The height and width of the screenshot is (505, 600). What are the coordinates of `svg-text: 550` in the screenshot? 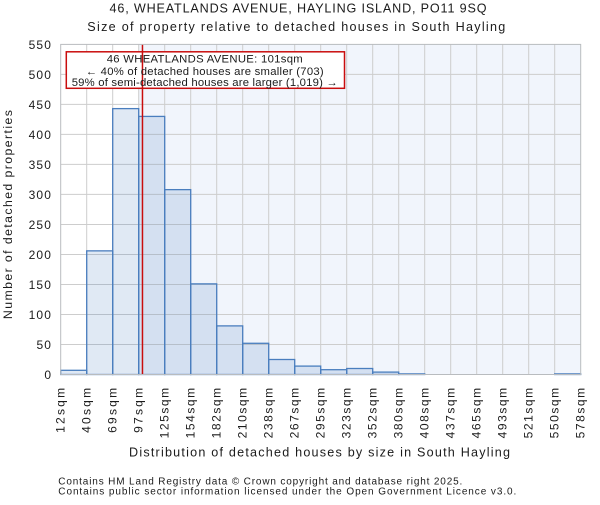 It's located at (41, 45).